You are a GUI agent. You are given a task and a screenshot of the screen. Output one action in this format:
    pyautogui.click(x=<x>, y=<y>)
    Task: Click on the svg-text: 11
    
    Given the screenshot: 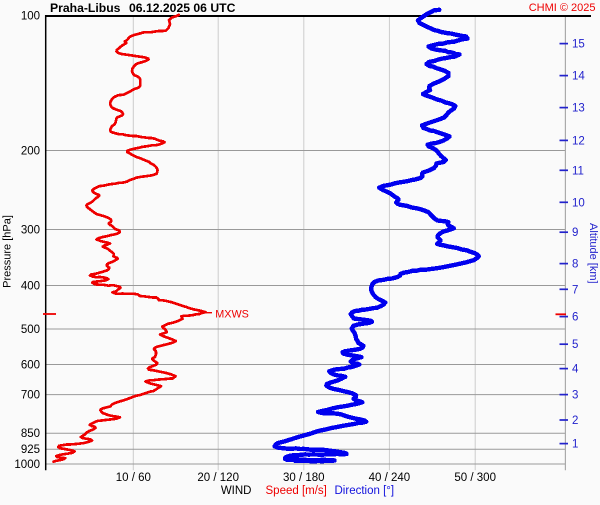 What is the action you would take?
    pyautogui.click(x=578, y=171)
    